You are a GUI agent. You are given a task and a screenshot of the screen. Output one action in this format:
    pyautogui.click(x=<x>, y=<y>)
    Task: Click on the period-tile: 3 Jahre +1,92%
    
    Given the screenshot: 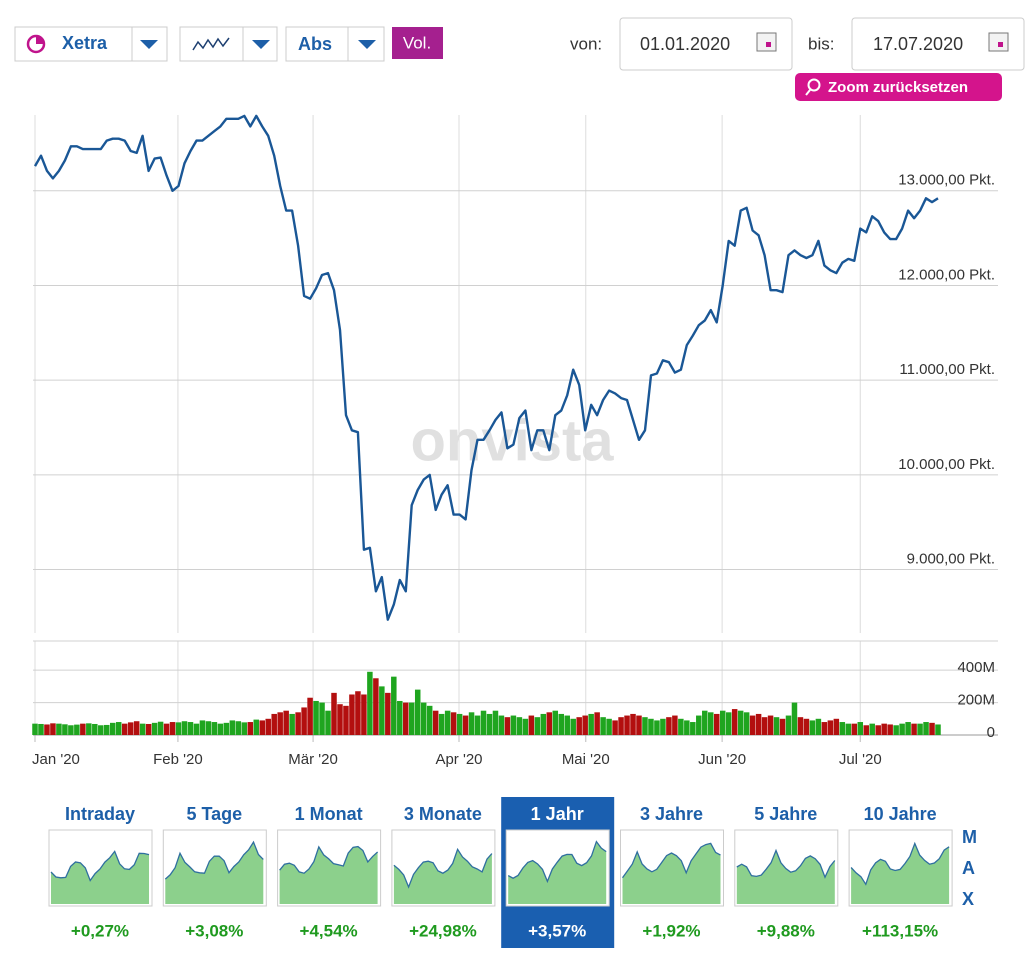 What is the action you would take?
    pyautogui.click(x=672, y=872)
    